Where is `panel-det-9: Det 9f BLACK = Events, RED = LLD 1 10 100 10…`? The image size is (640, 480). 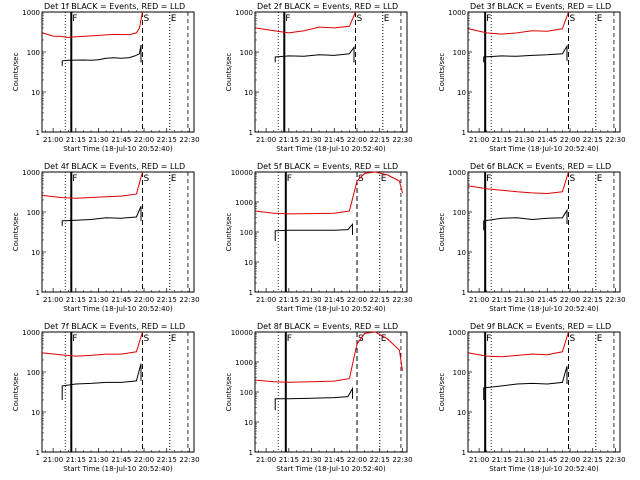 panel-det-9: Det 9f BLACK = Events, RED = LLD 1 10 100 10… is located at coordinates (532, 397).